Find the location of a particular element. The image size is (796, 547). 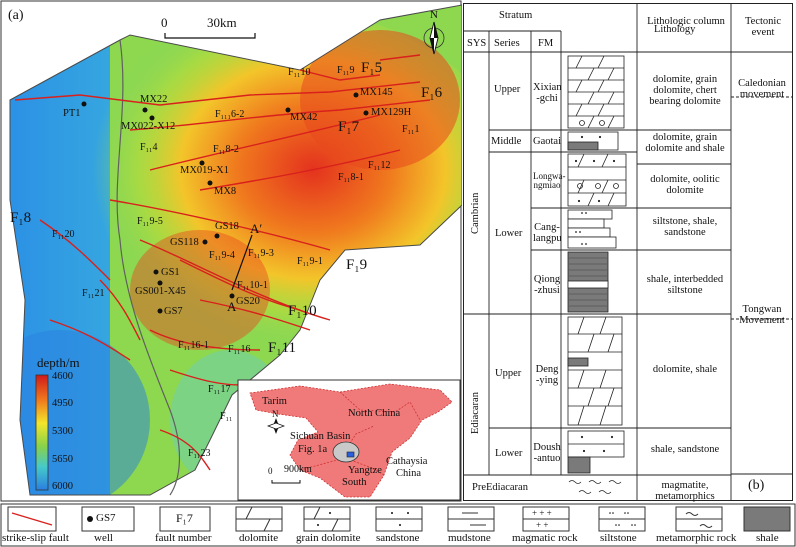

scale-start: 0 is located at coordinates (164, 22).